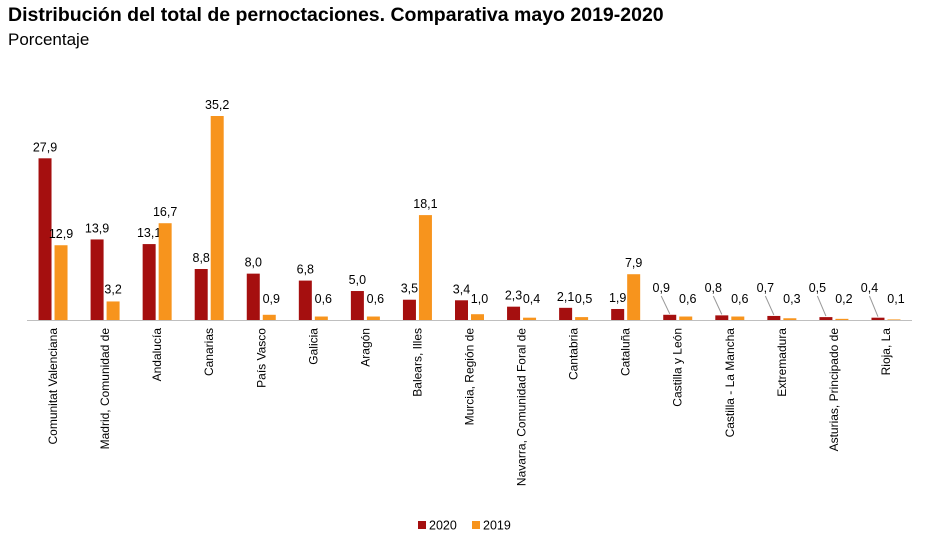 This screenshot has height=559, width=943. Describe the element at coordinates (357, 280) in the screenshot. I see `data-label-2020-6: 5,0` at that location.